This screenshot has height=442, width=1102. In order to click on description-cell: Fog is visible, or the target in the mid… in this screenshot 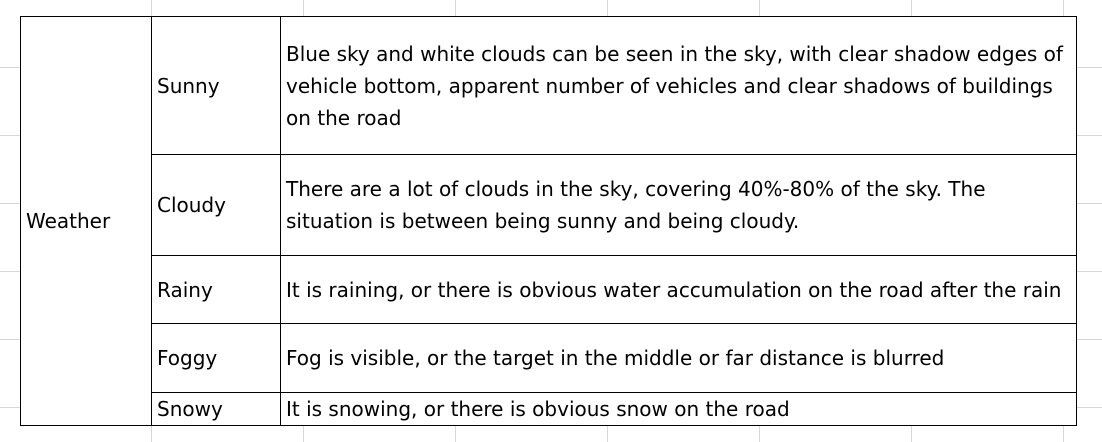, I will do `click(678, 358)`.